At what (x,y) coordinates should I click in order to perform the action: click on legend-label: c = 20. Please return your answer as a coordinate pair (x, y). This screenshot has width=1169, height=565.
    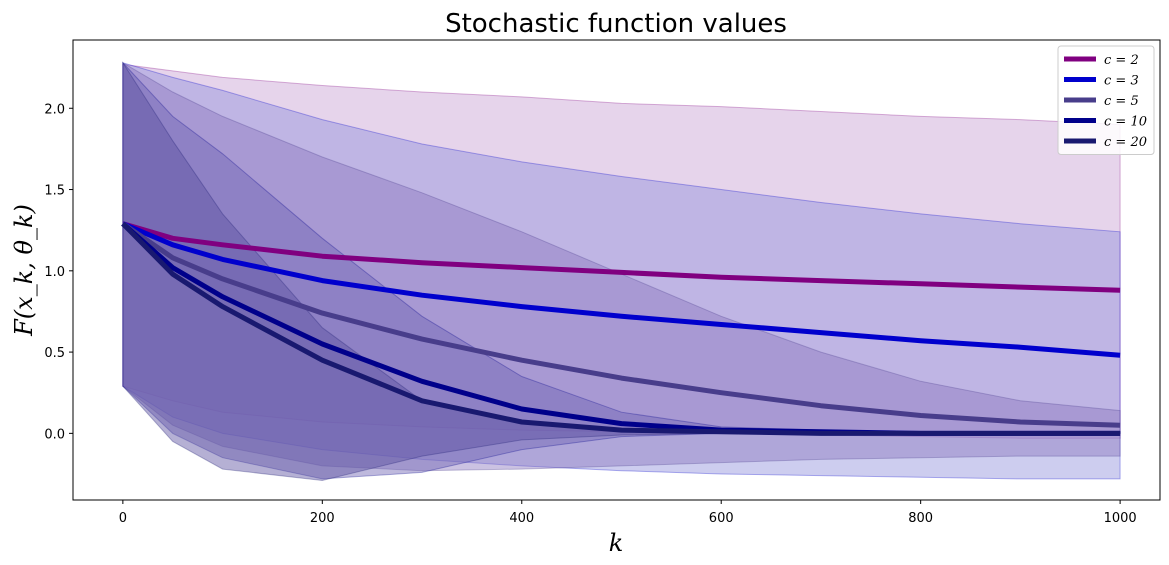
    Looking at the image, I should click on (1125, 142).